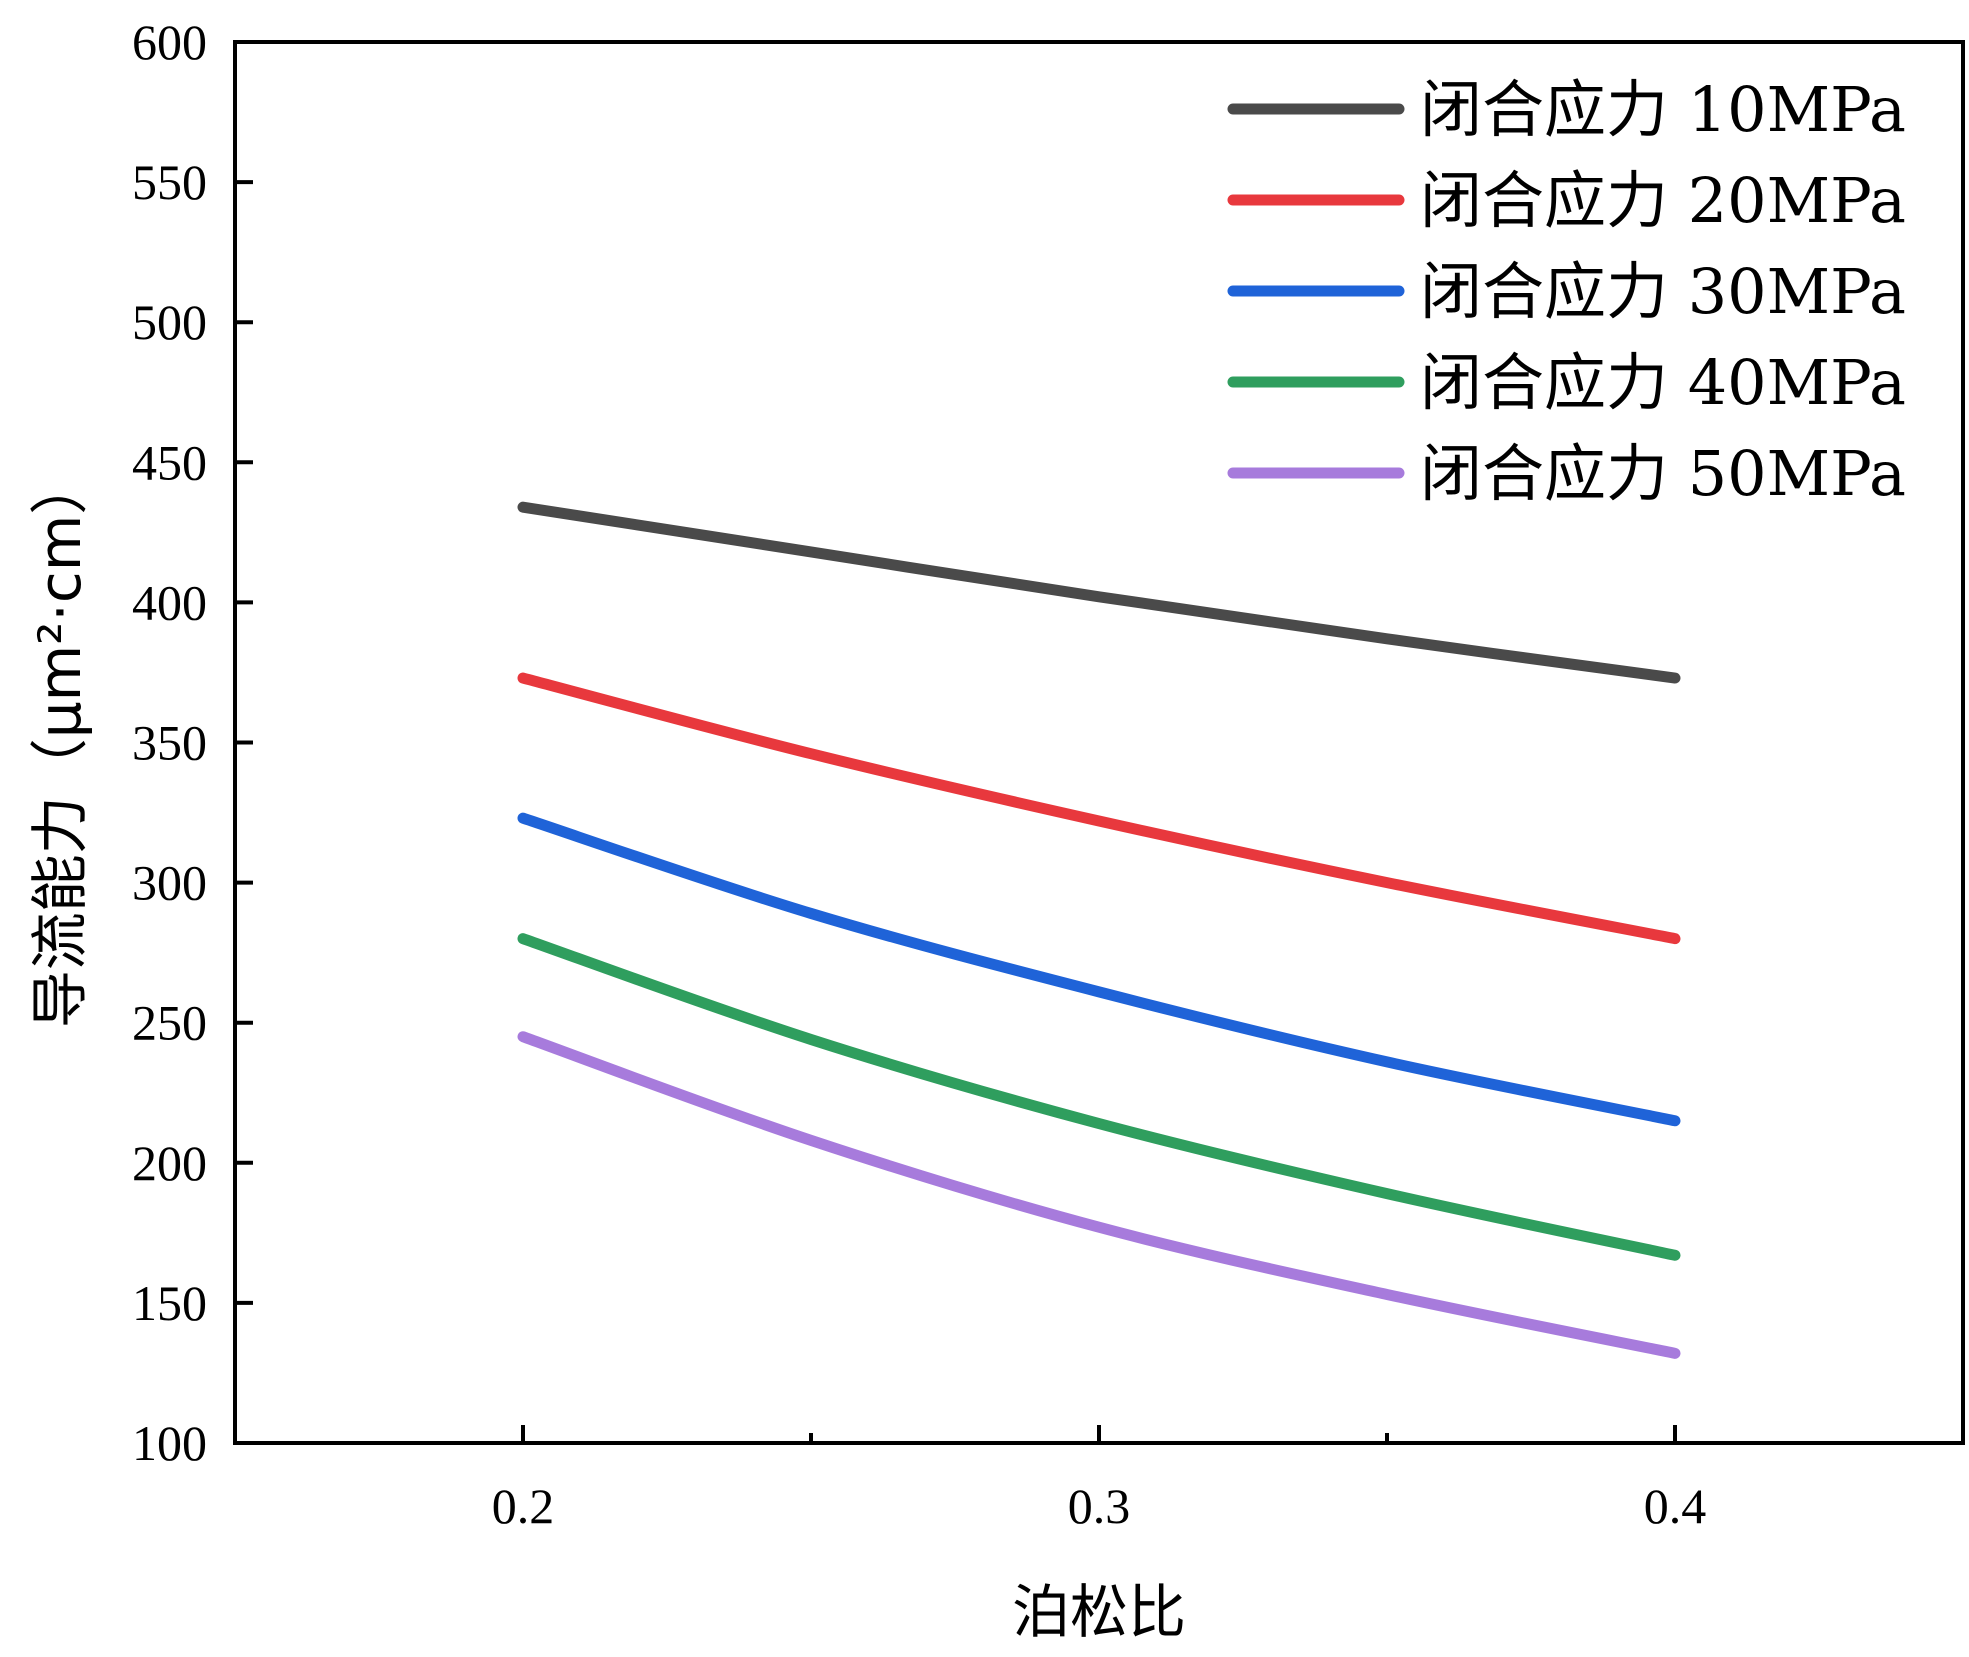 The width and height of the screenshot is (1969, 1657). Describe the element at coordinates (1663, 109) in the screenshot. I see `legend-label: 闭合应力 10MPa` at that location.